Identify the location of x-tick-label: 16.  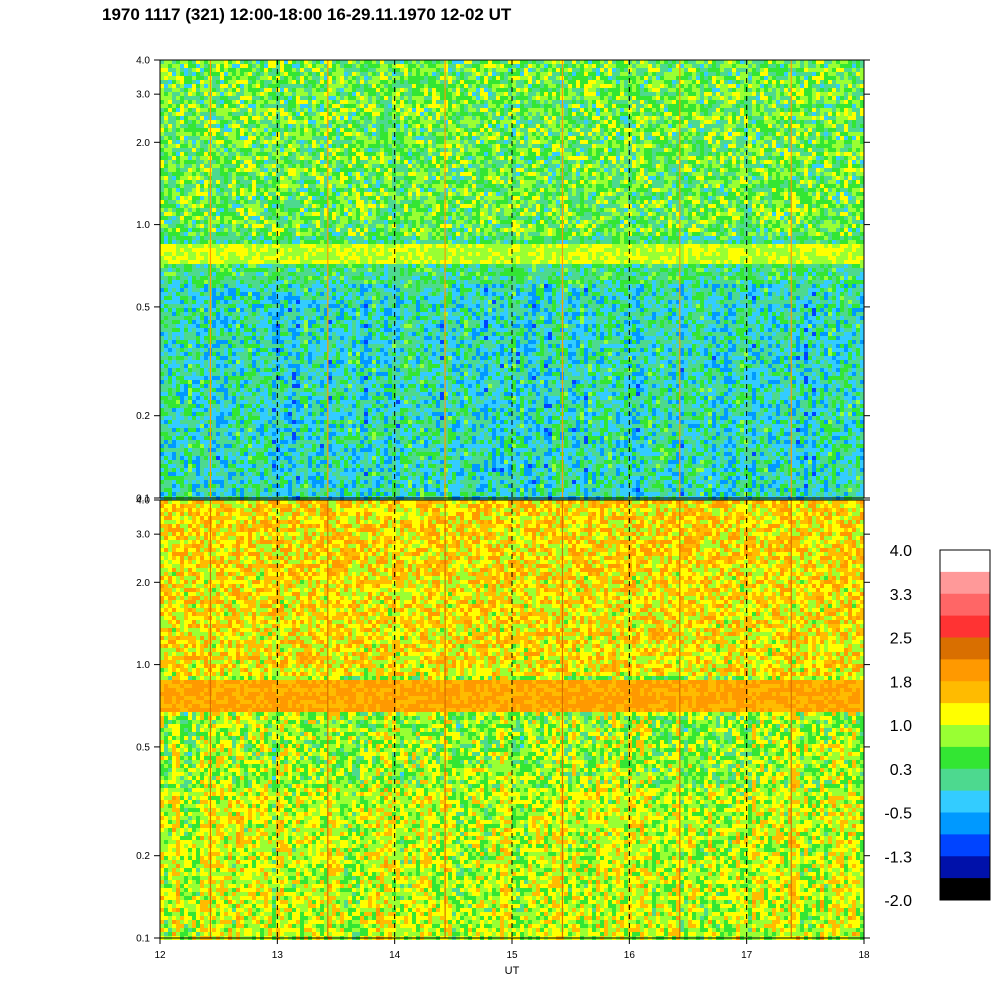
(630, 955).